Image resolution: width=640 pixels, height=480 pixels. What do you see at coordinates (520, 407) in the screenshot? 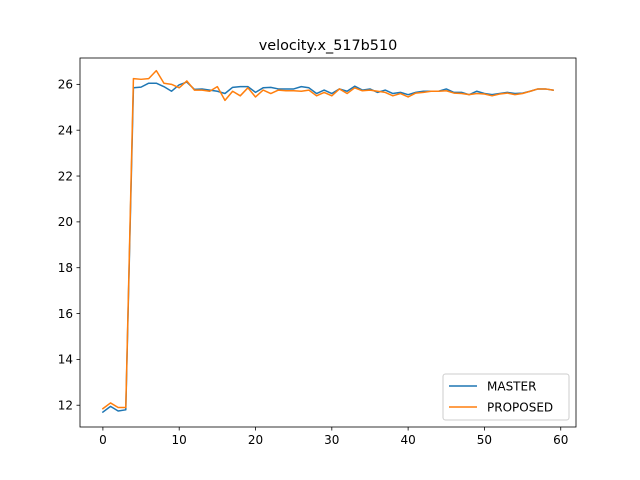
I see `legend-label-proposed: PROPOSED` at bounding box center [520, 407].